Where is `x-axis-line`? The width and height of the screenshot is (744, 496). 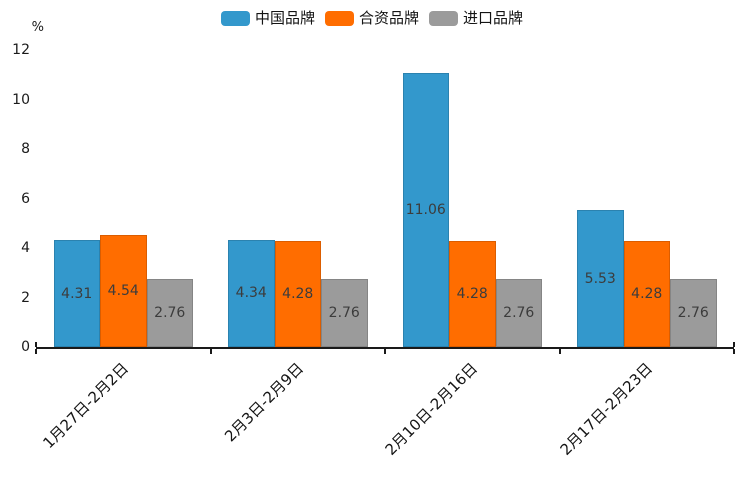
x-axis-line is located at coordinates (385, 348).